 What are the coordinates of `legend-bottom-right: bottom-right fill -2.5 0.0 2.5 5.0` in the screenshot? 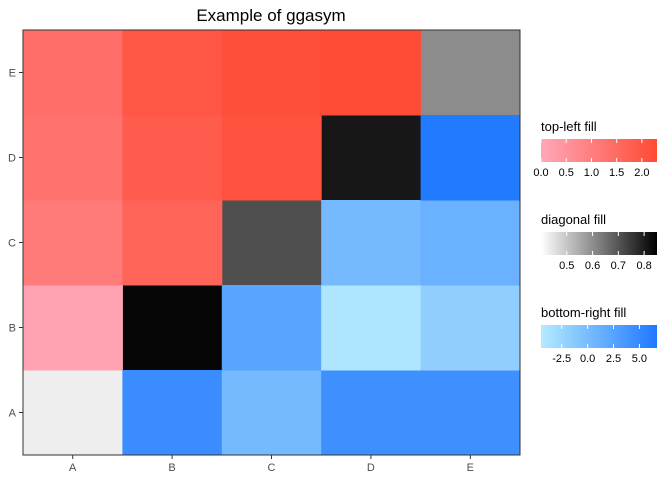 It's located at (599, 335).